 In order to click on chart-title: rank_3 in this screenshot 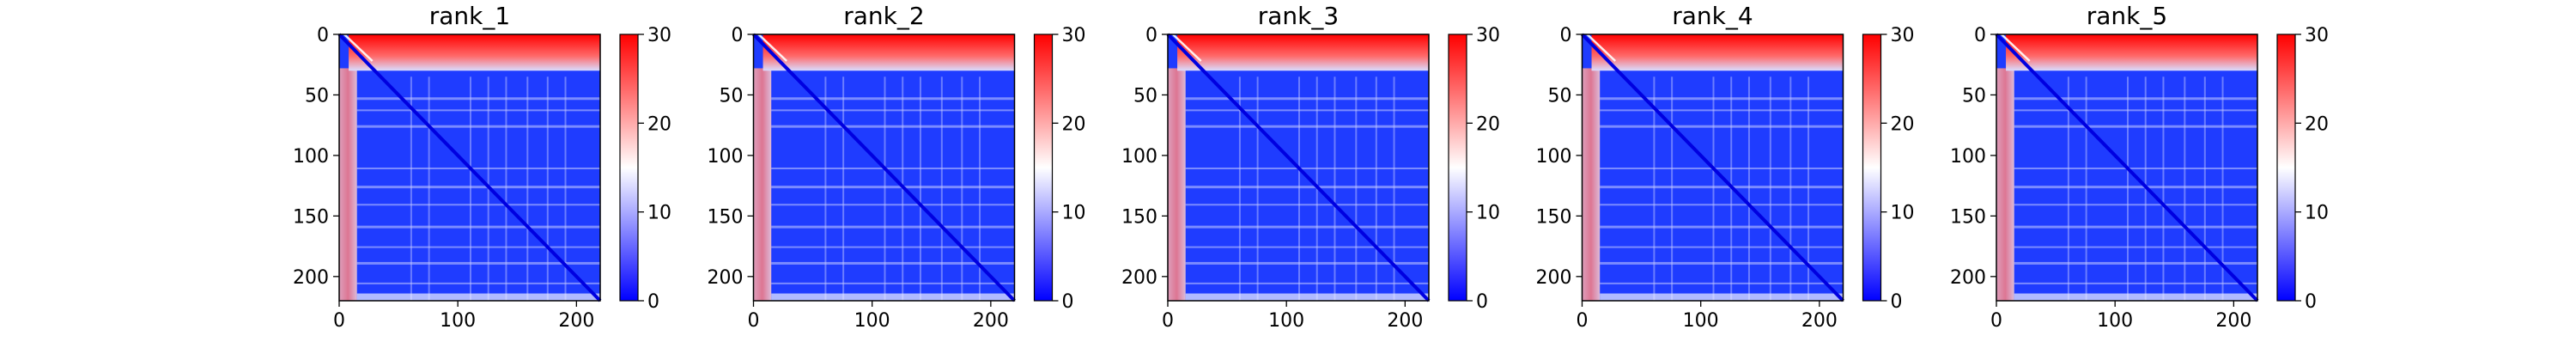, I will do `click(1298, 16)`.